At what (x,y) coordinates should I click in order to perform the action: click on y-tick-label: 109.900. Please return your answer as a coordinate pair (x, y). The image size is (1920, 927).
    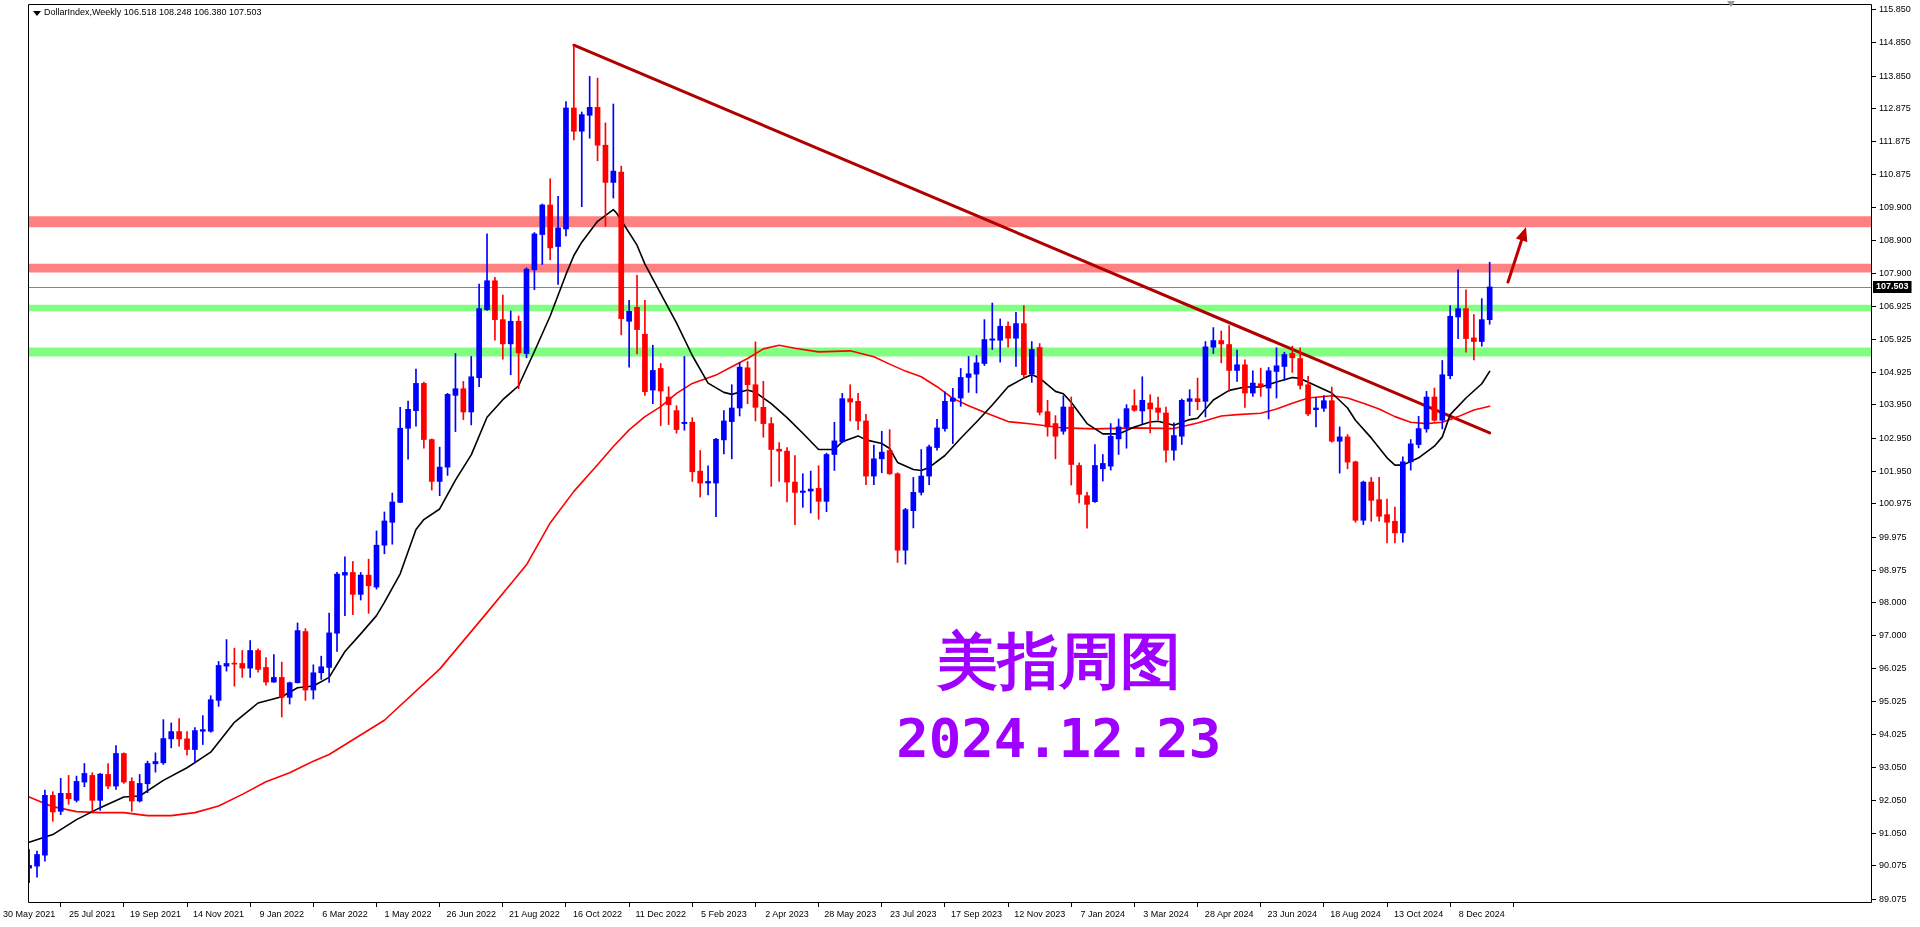
    Looking at the image, I should click on (1895, 206).